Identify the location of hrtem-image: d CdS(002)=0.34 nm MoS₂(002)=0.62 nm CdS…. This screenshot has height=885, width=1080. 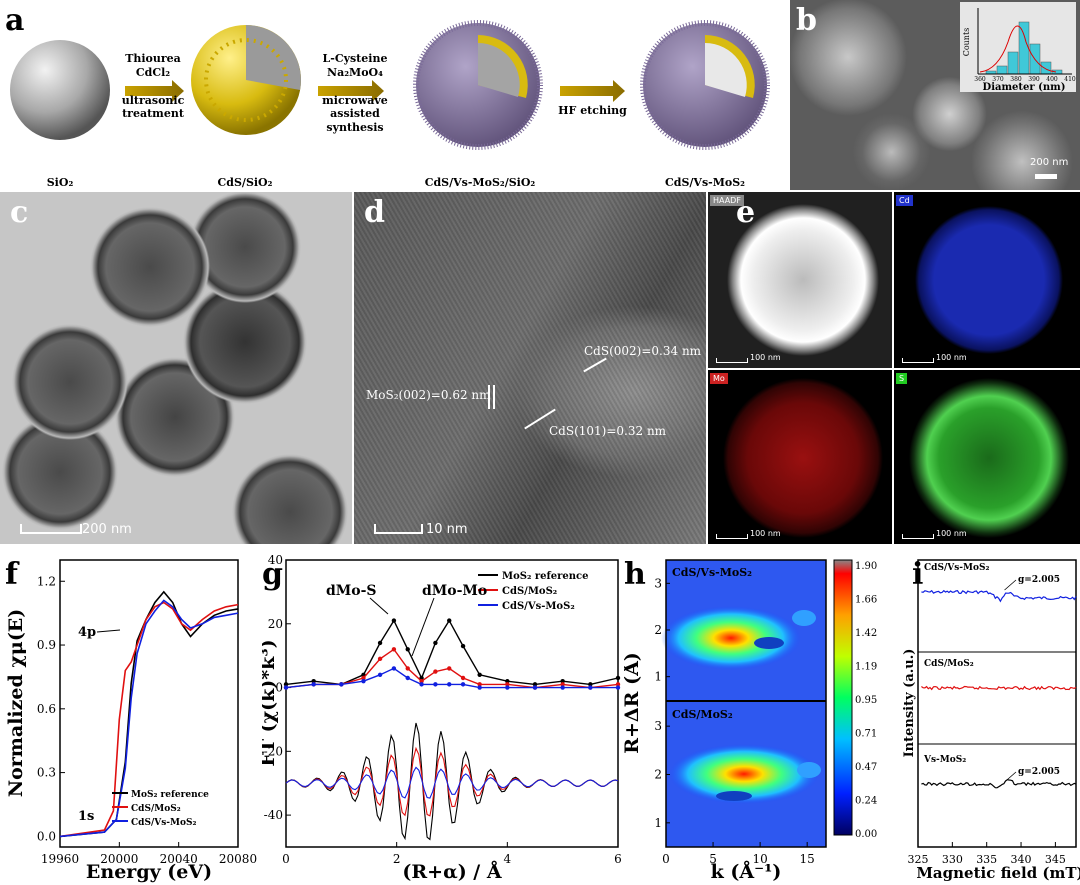
(530, 368).